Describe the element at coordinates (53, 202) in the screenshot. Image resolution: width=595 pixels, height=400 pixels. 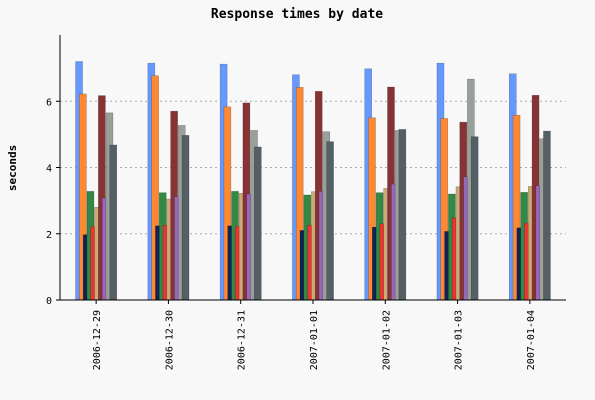
I see `y-ticks: 0 2 4 6` at that location.